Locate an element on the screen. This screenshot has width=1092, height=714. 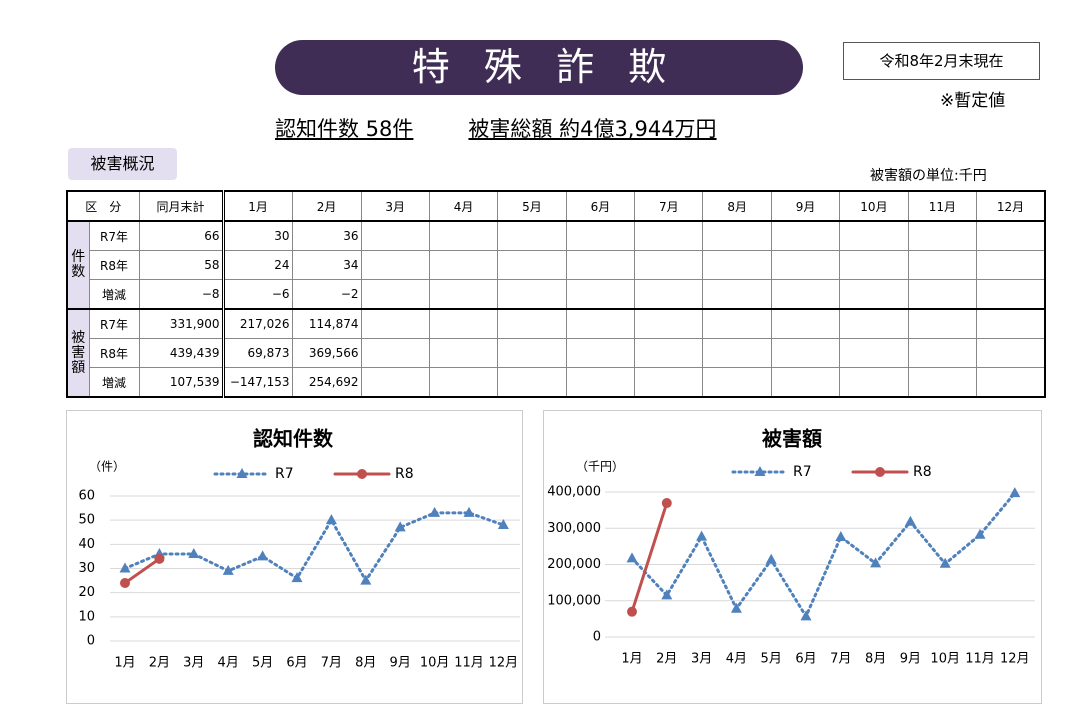
axis-unit: （千円） is located at coordinates (600, 467).